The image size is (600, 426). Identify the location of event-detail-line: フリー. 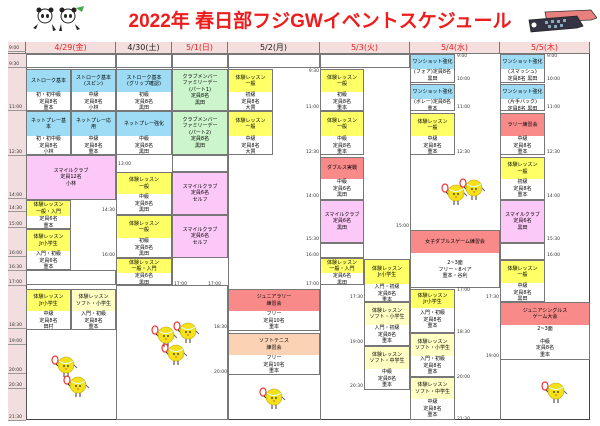
(274, 314).